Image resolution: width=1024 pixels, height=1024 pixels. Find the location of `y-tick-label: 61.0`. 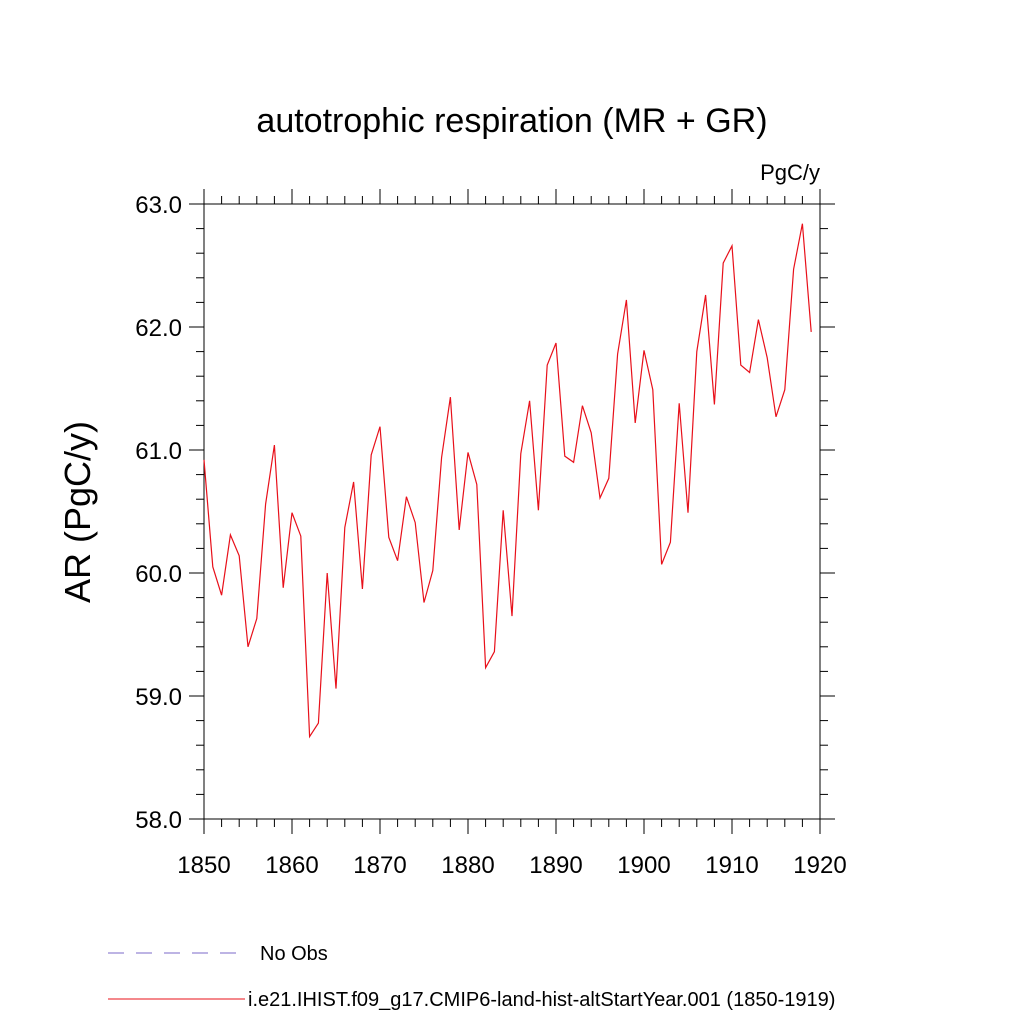

y-tick-label: 61.0 is located at coordinates (158, 451).